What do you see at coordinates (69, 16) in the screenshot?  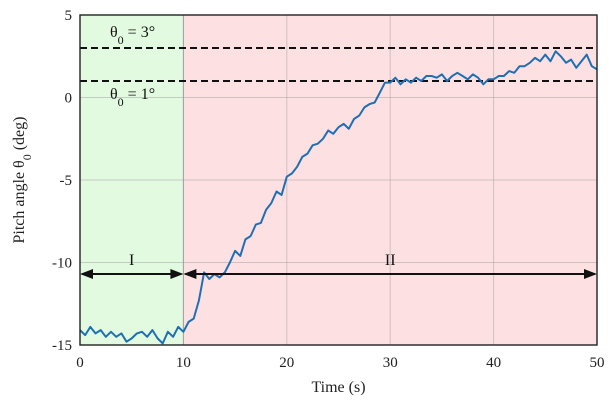 I see `y-tick-label: 5` at bounding box center [69, 16].